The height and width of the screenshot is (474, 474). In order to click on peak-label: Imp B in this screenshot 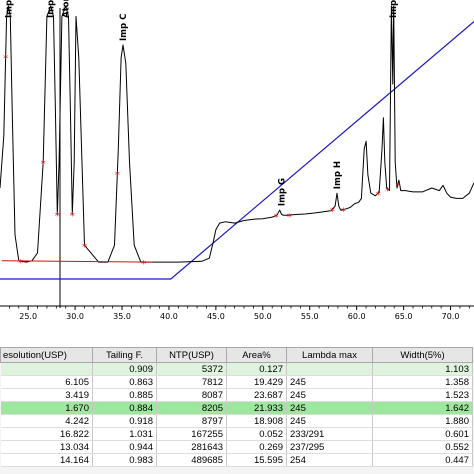, I will do `click(52, 9)`.